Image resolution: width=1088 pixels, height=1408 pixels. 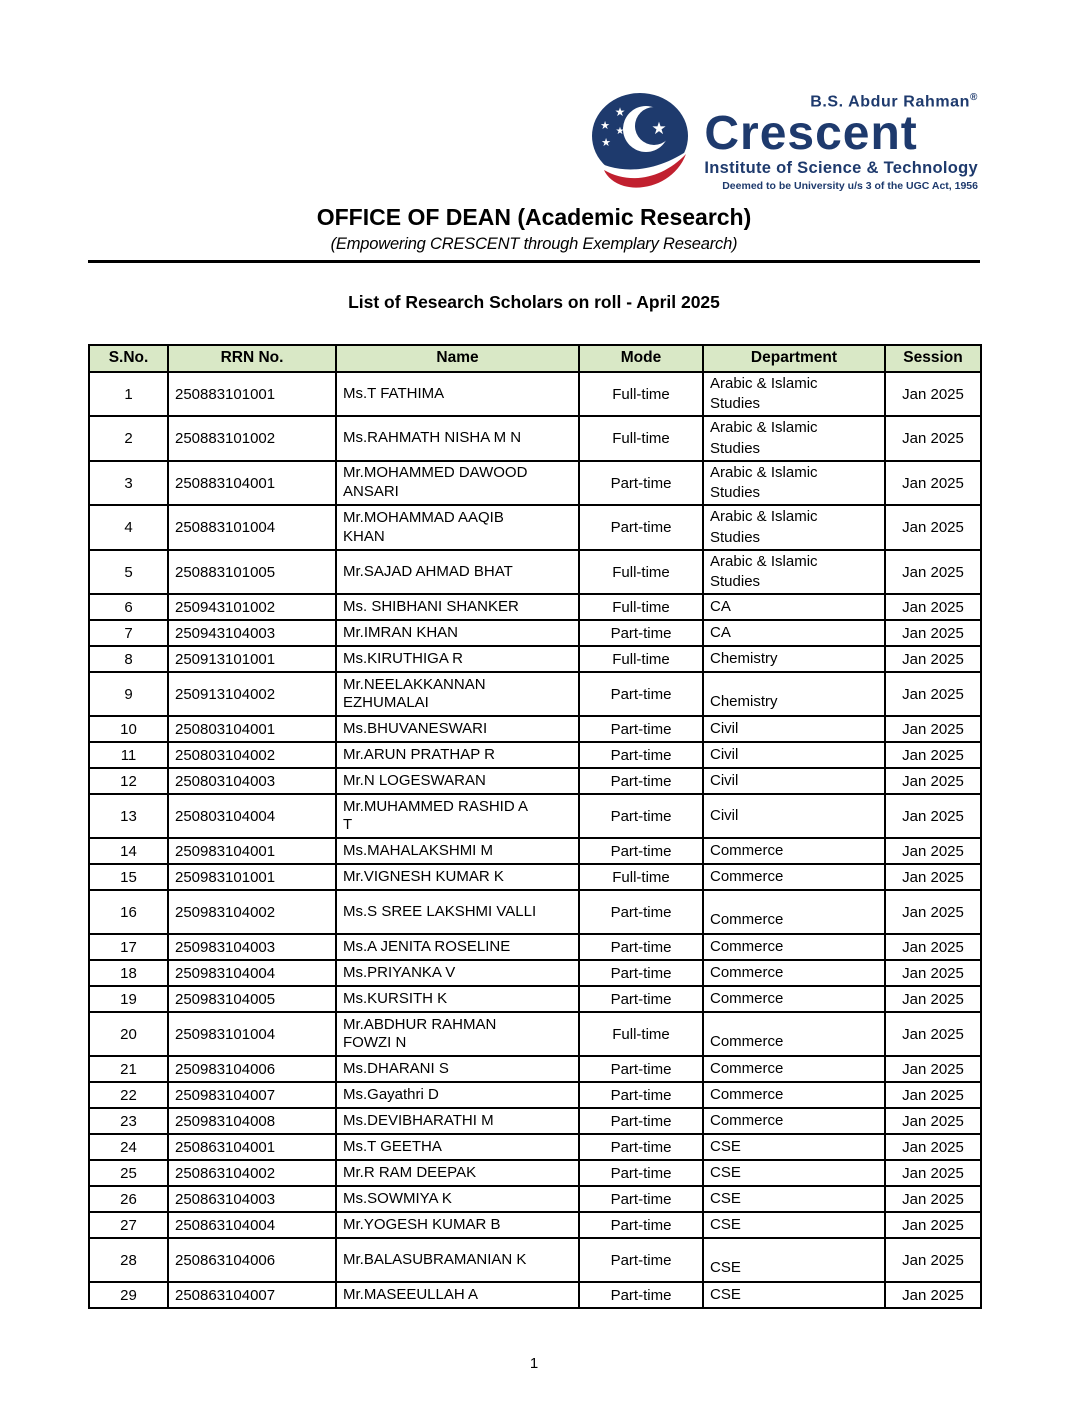 I want to click on cell-name: Ms.KURSITH K, so click(x=457, y=999).